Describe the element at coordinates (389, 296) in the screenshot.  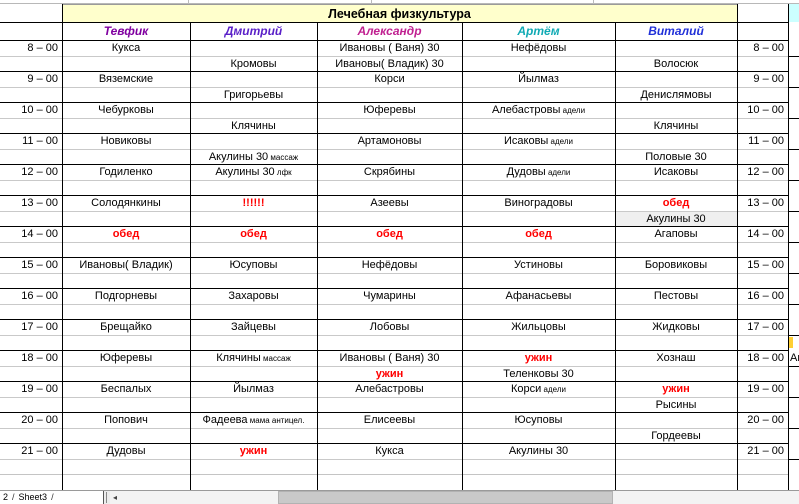
I see `schedule-cell: Чумарины` at that location.